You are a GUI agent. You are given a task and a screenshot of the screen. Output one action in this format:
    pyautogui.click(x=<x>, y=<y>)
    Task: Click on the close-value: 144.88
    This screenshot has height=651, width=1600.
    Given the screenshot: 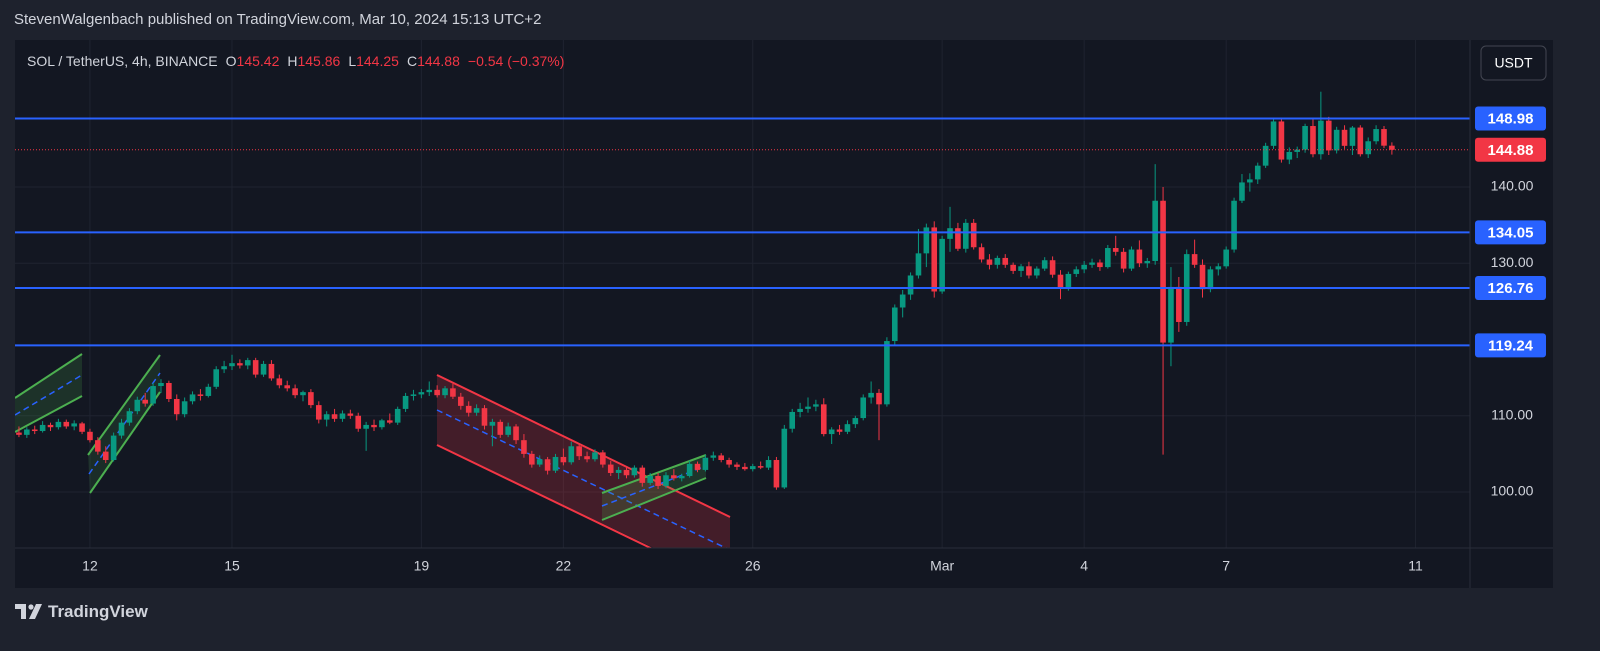 What is the action you would take?
    pyautogui.click(x=438, y=61)
    